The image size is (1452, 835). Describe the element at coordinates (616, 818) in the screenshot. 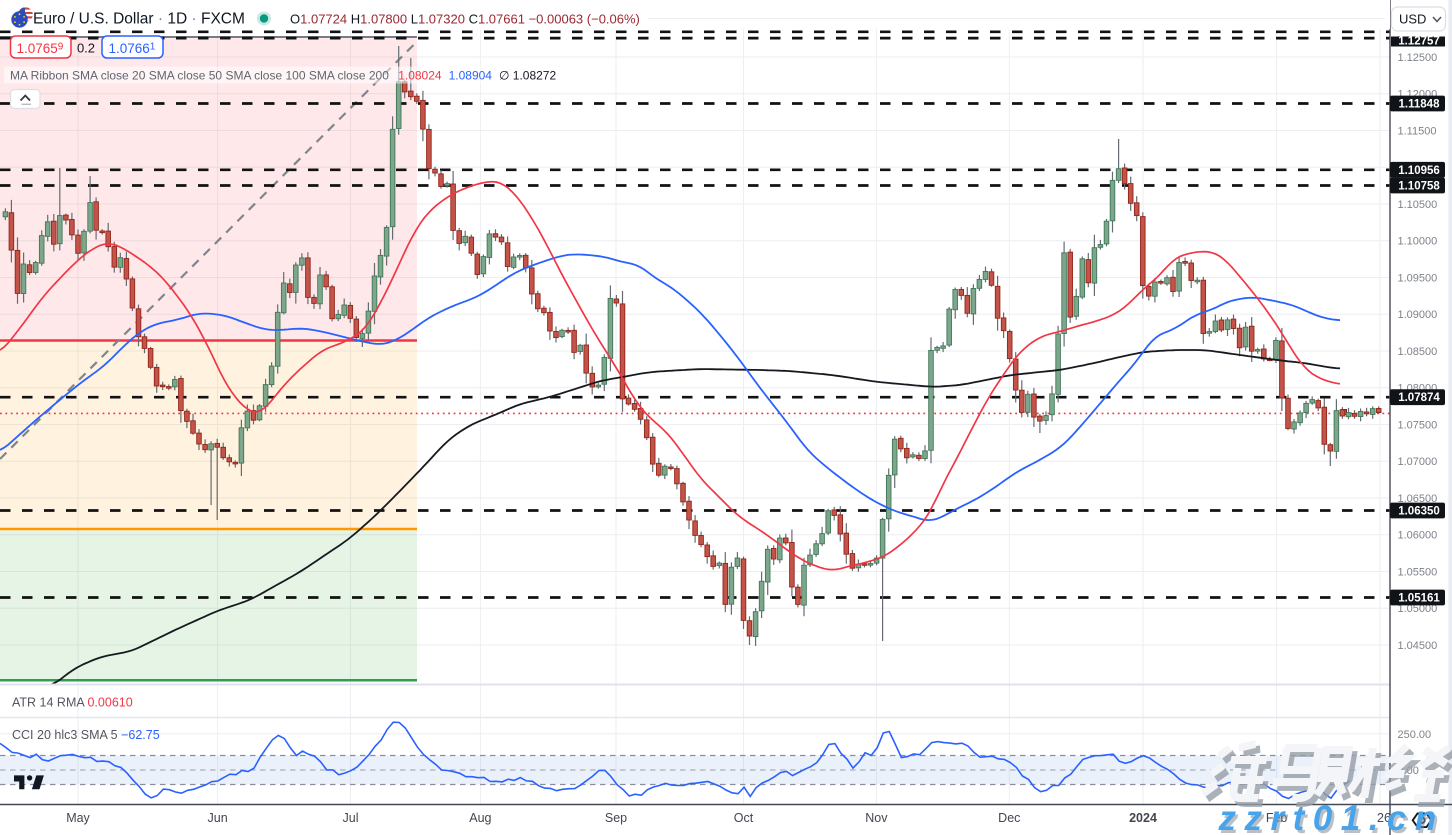

I see `svg-text: Sep` at that location.